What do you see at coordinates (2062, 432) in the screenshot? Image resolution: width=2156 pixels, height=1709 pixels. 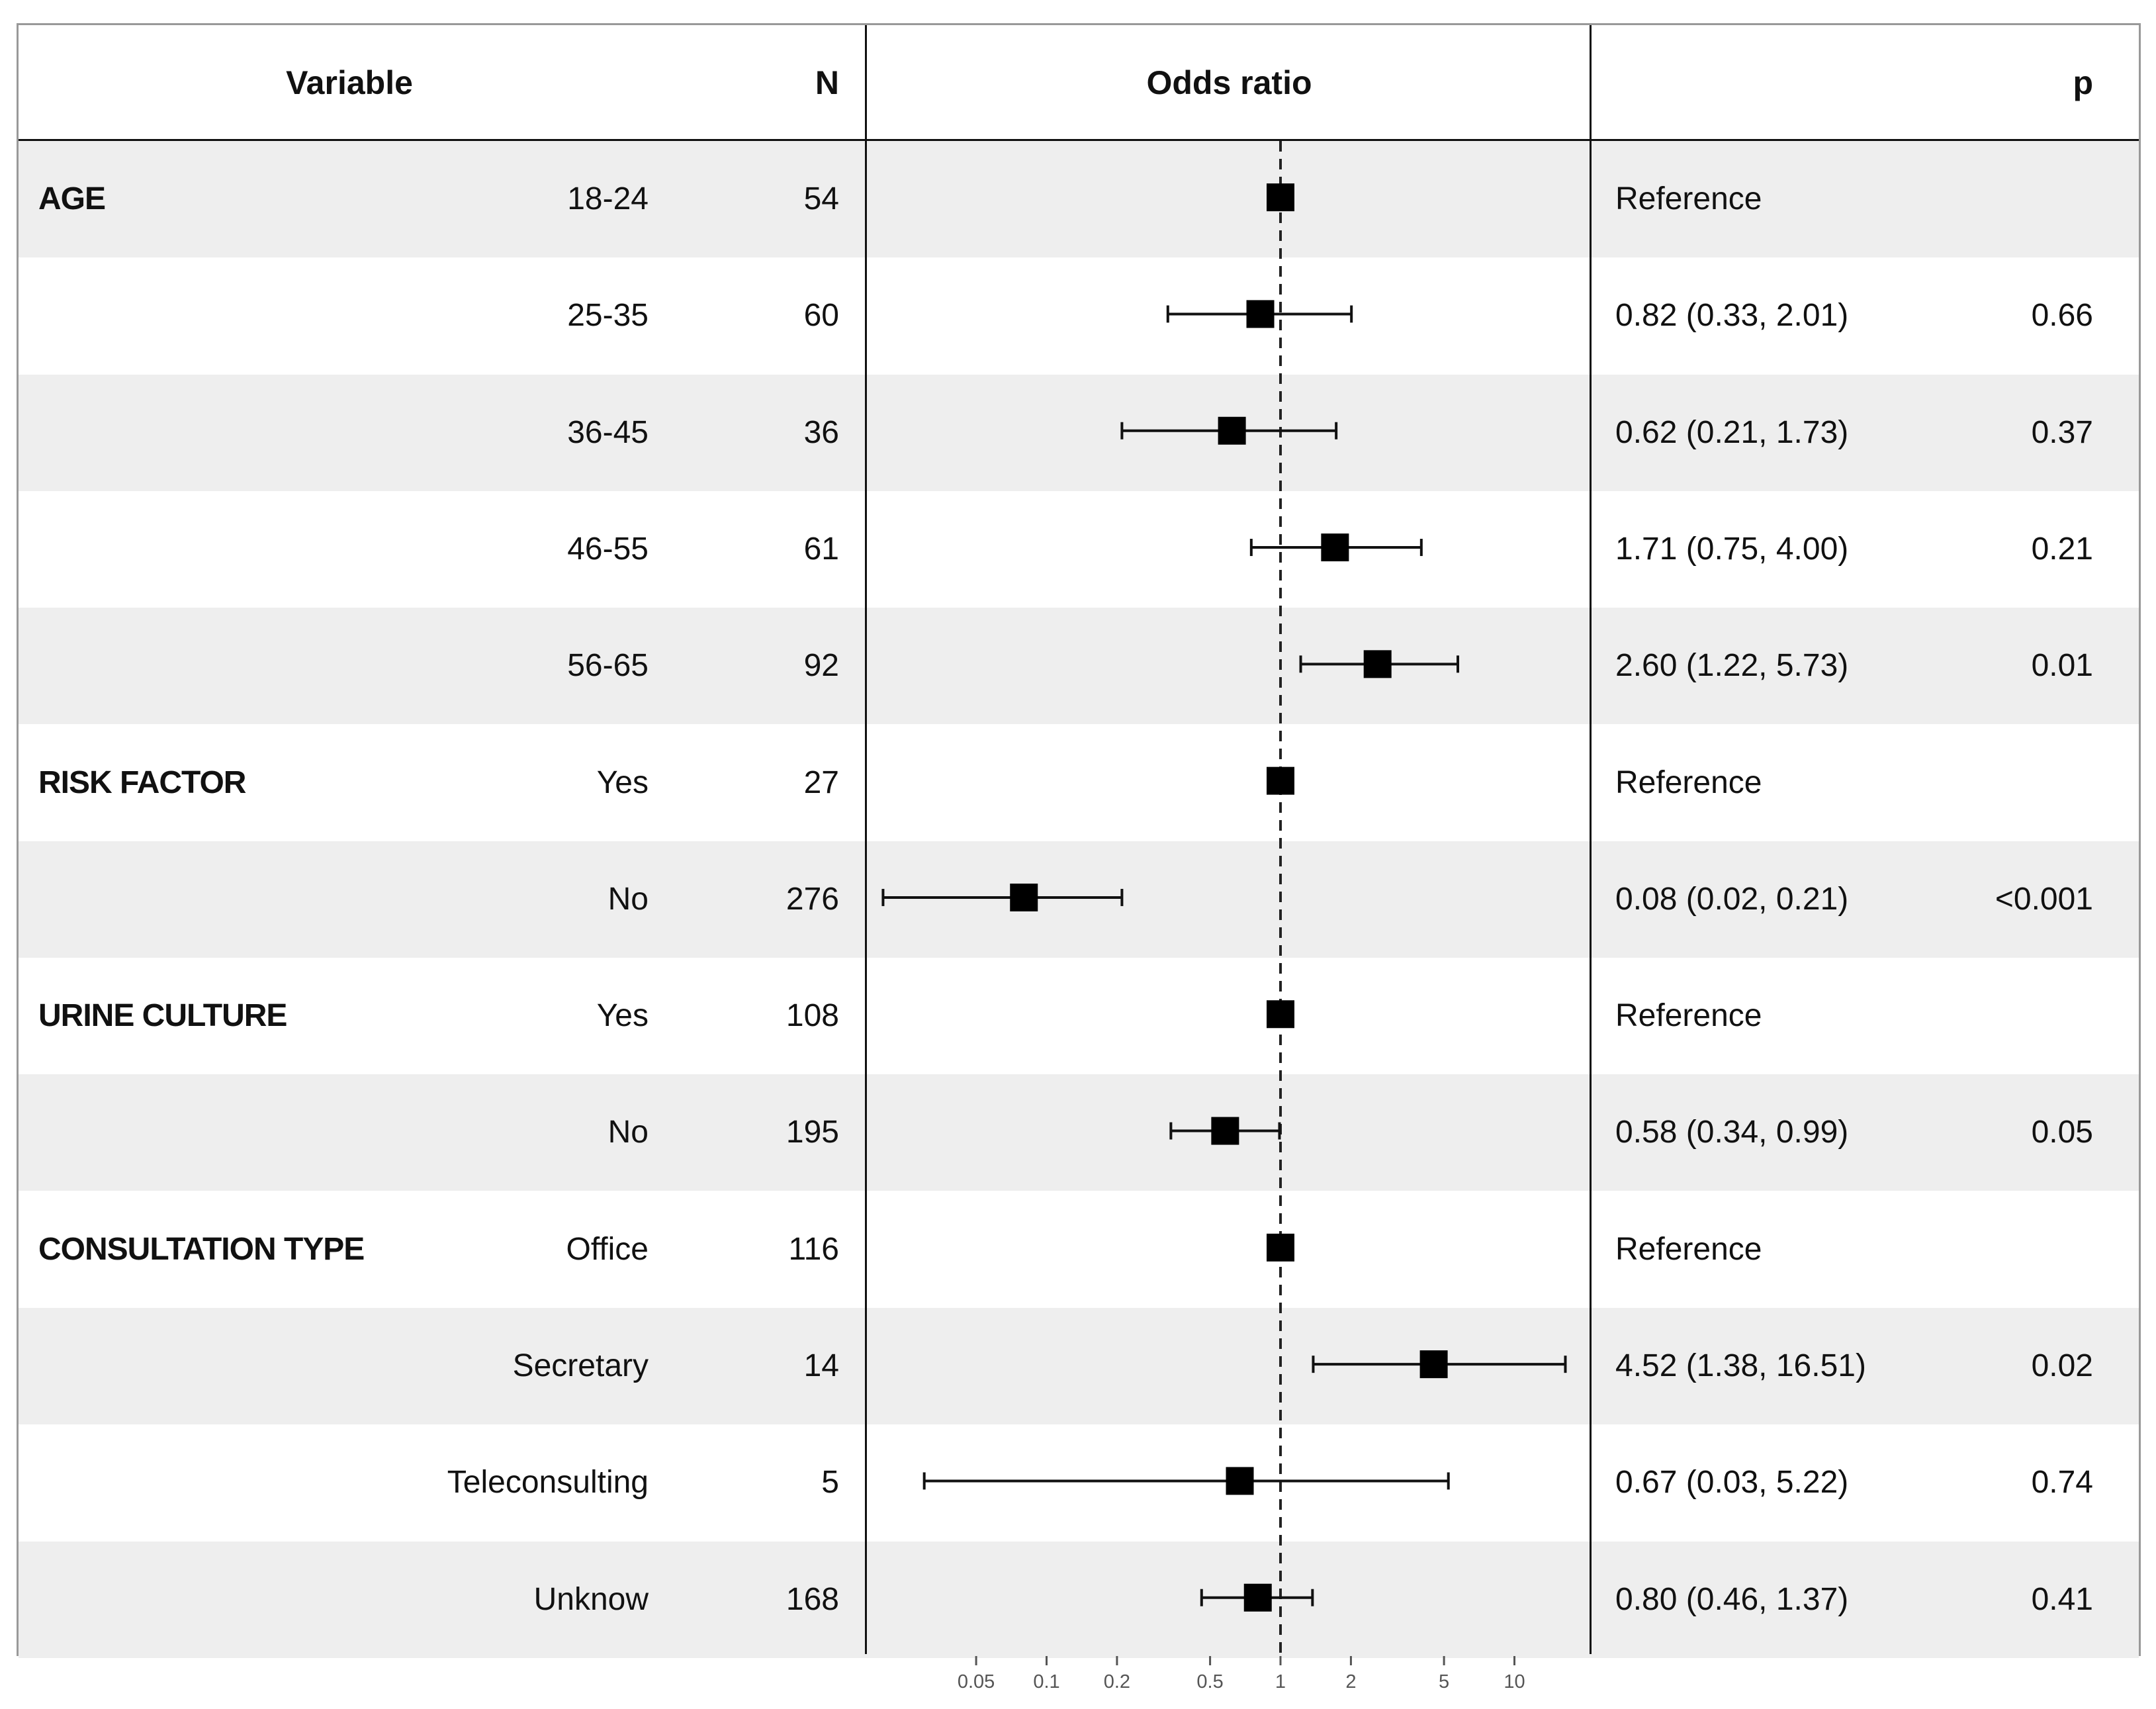 I see `p-value: 0.37` at bounding box center [2062, 432].